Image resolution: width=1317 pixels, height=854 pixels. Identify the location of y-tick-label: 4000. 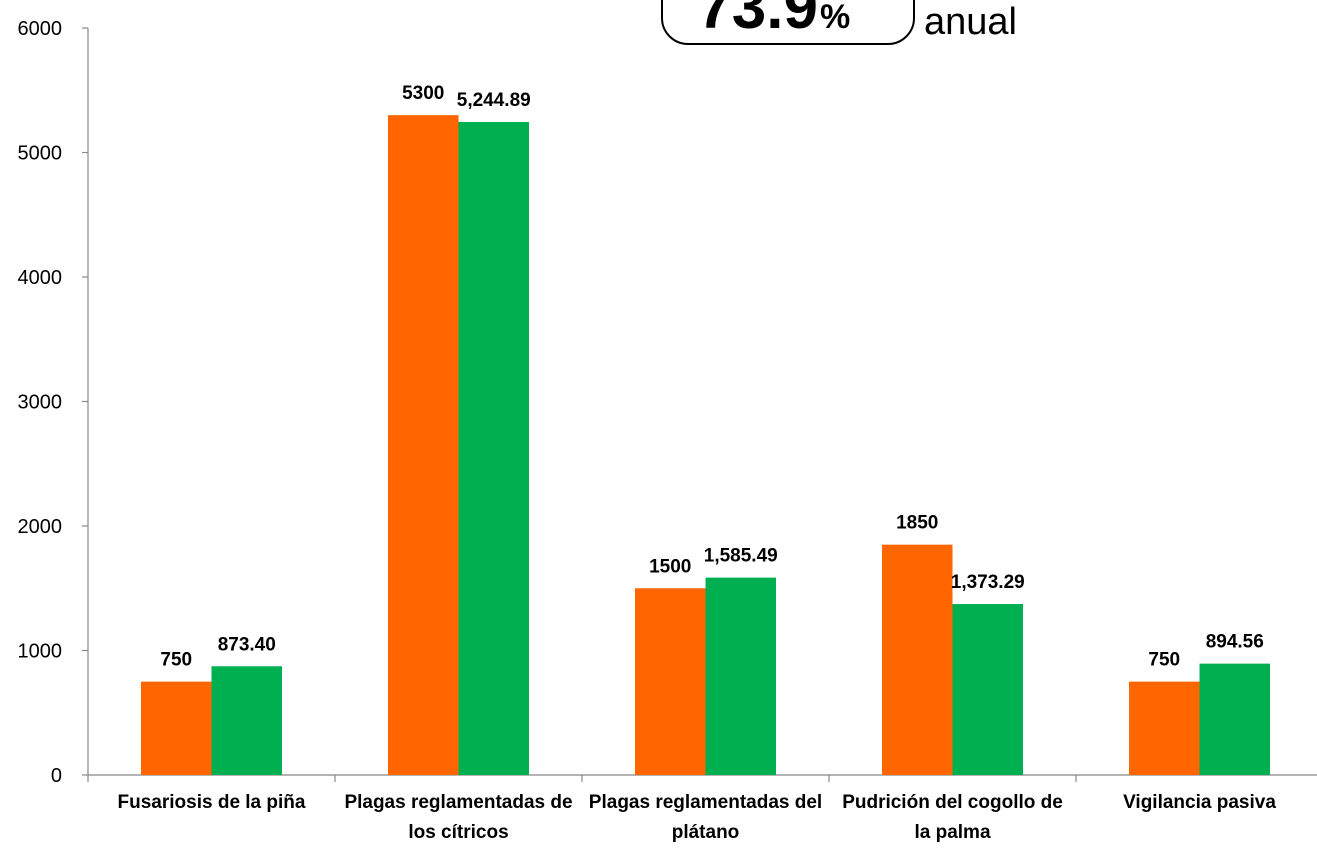
(40, 278).